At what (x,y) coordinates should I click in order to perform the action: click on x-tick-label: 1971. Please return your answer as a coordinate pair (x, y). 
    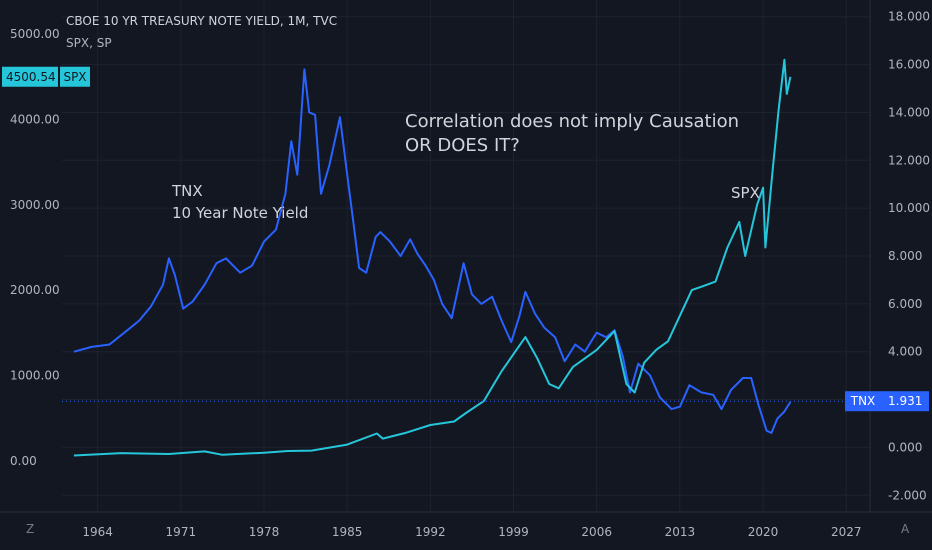
    Looking at the image, I should click on (181, 532).